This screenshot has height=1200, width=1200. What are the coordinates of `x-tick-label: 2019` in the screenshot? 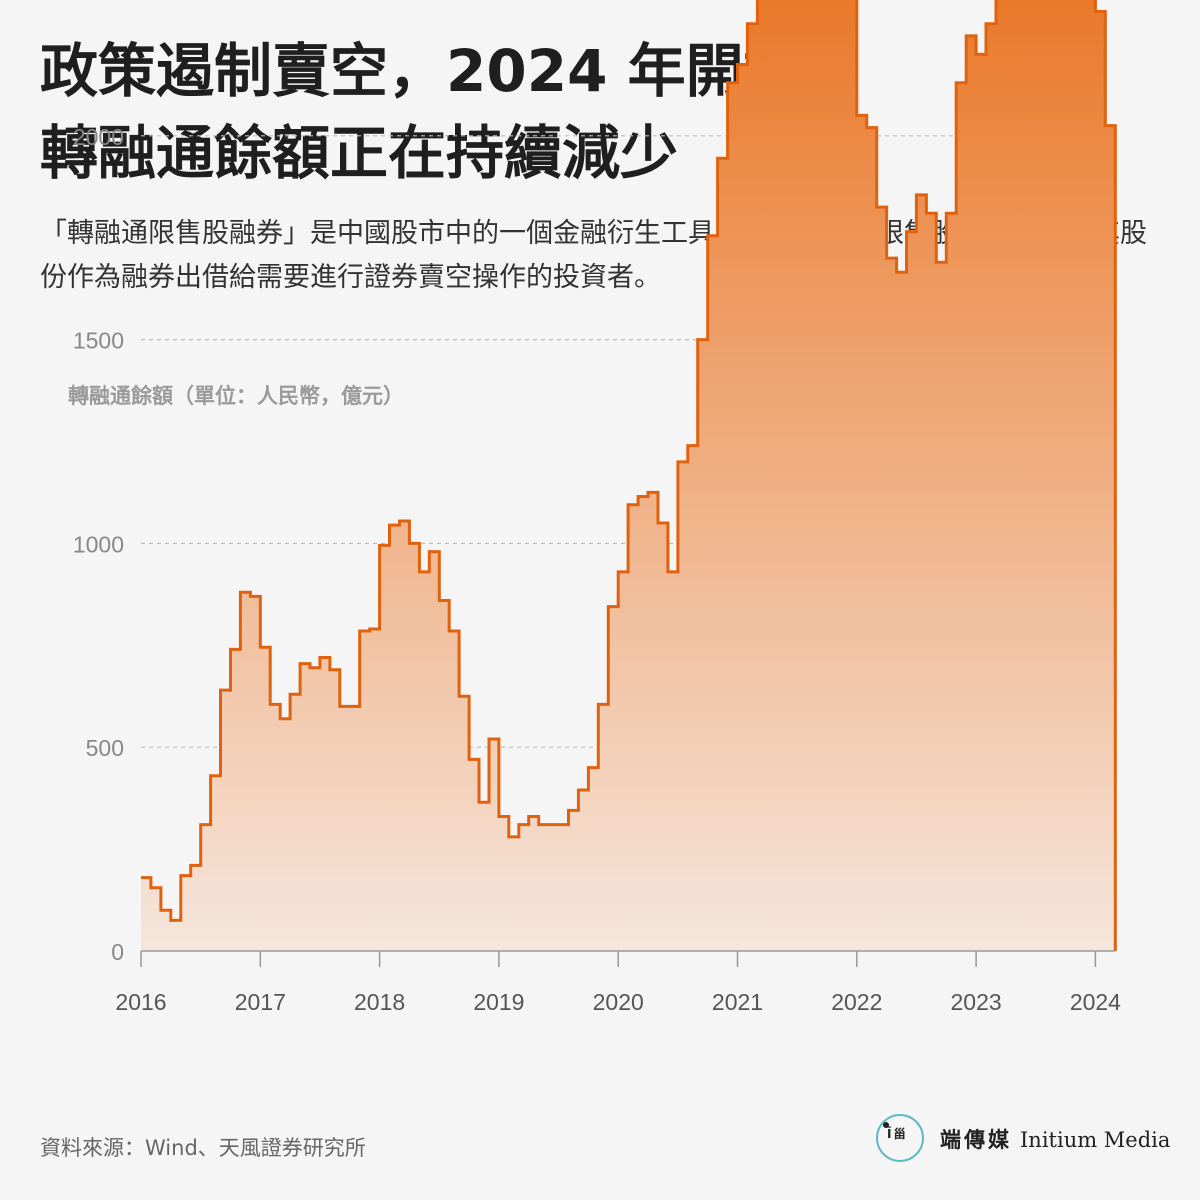 It's located at (498, 1002).